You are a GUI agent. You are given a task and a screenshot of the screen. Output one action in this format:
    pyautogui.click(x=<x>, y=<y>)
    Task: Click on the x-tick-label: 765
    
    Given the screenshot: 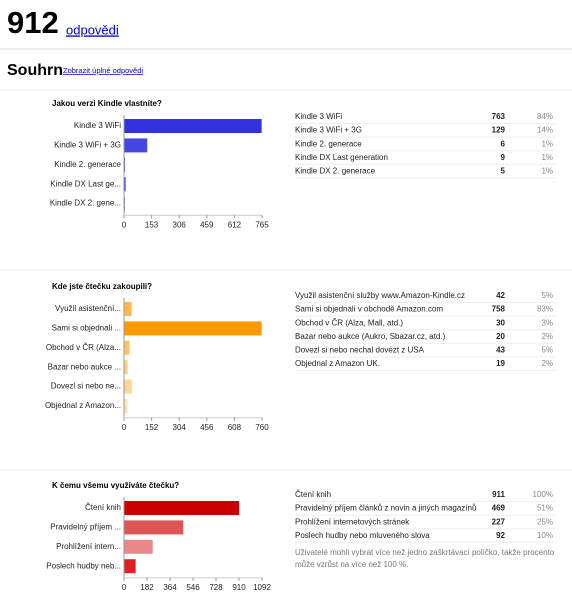 What is the action you would take?
    pyautogui.click(x=262, y=224)
    